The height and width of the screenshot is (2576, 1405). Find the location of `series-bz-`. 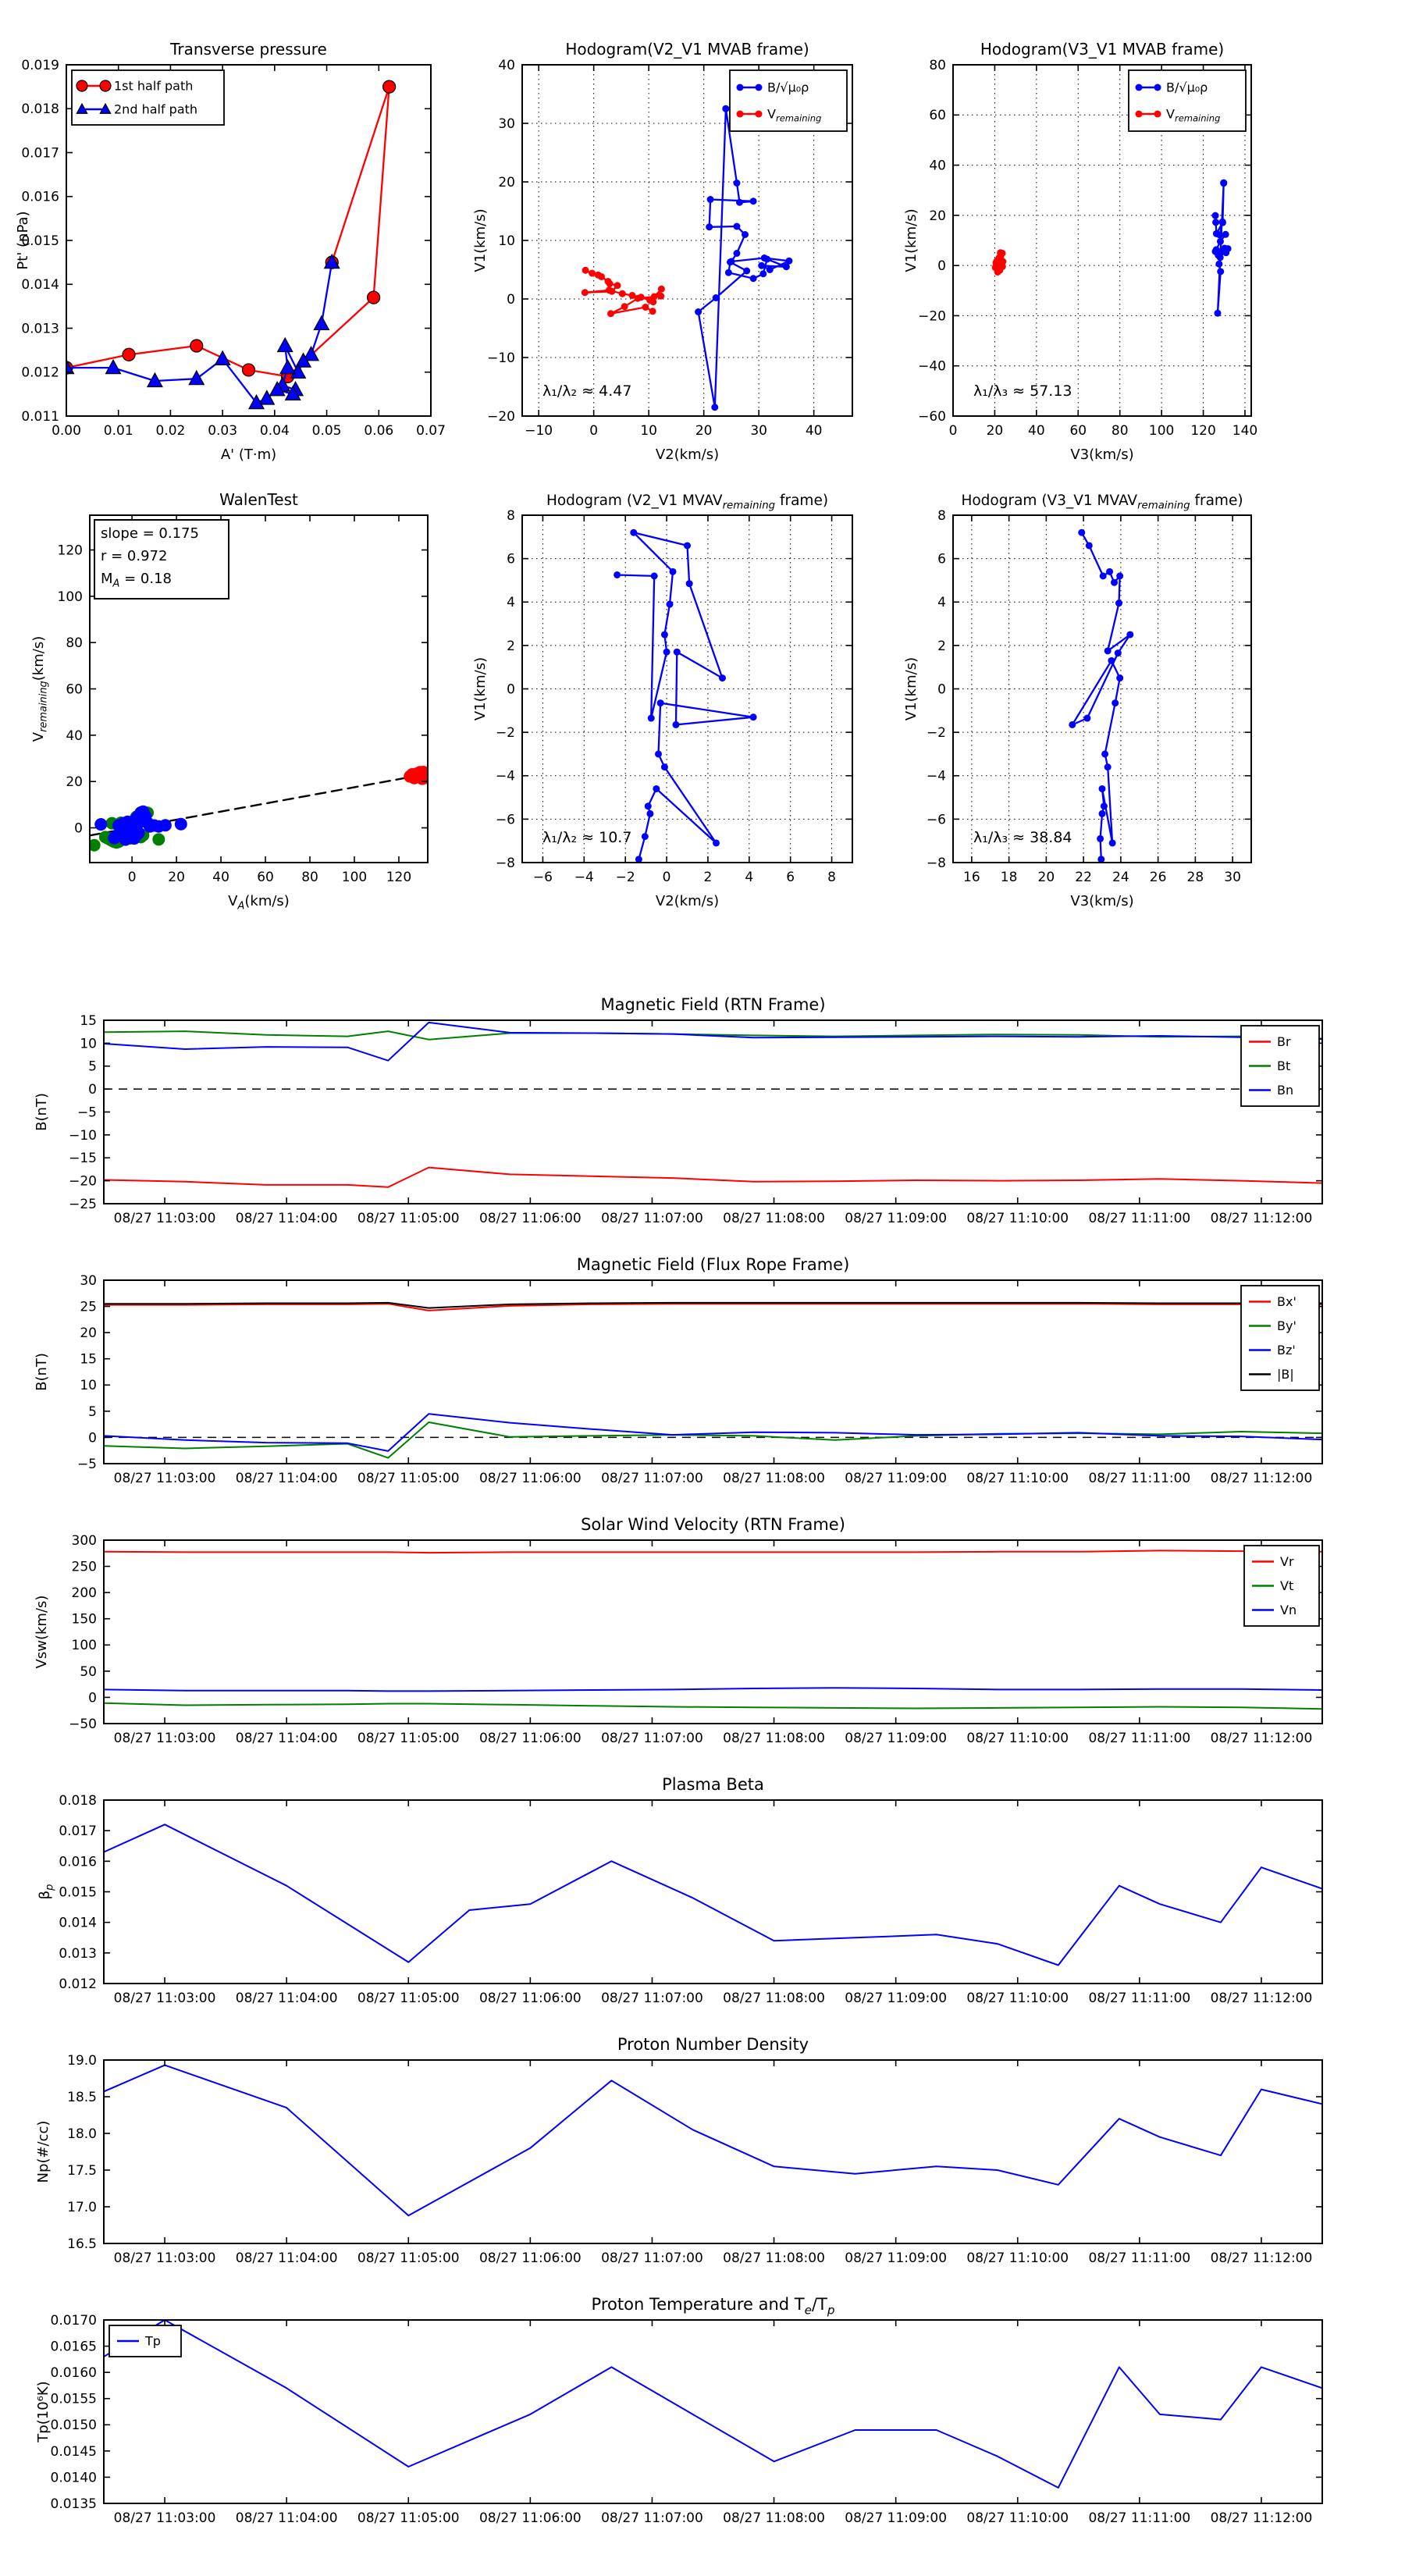

series-bz- is located at coordinates (713, 1432).